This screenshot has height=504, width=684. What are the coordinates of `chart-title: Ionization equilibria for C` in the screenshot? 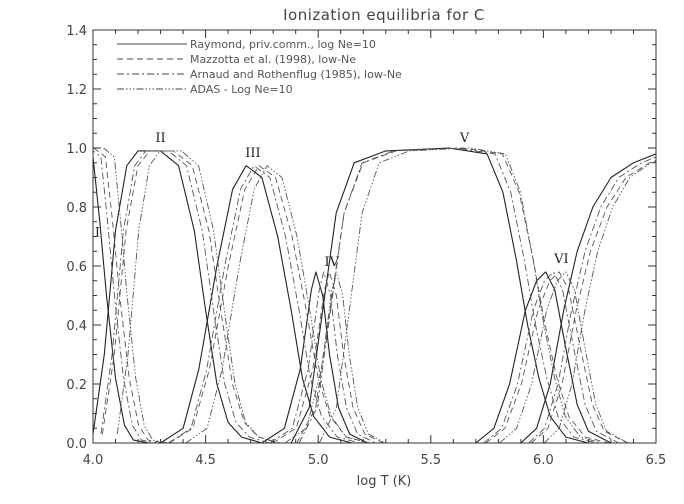 It's located at (384, 15).